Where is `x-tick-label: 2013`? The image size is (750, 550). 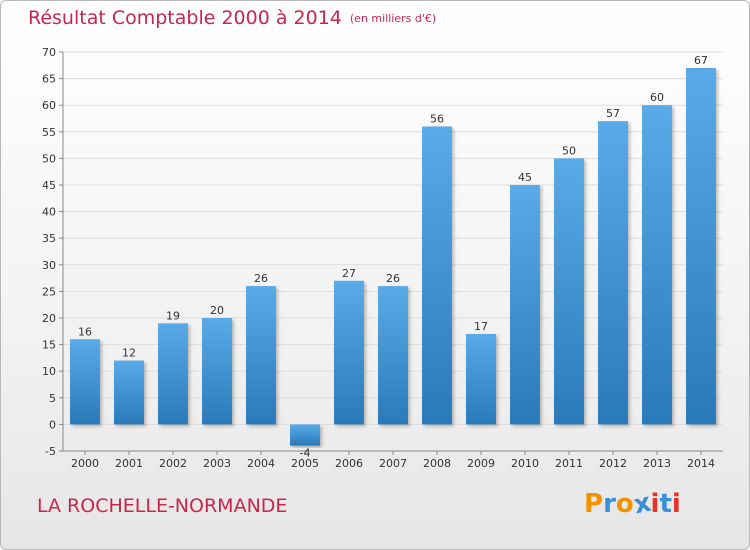
x-tick-label: 2013 is located at coordinates (657, 463).